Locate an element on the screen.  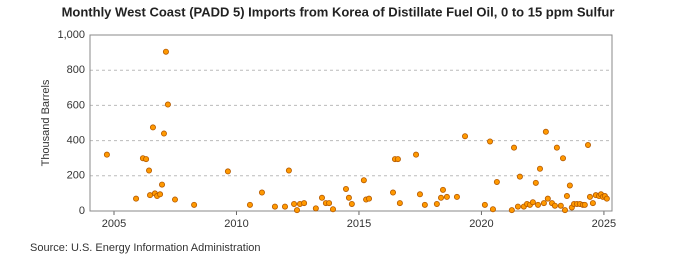
y-axis-label: Thousand Barrels is located at coordinates (46, 122).